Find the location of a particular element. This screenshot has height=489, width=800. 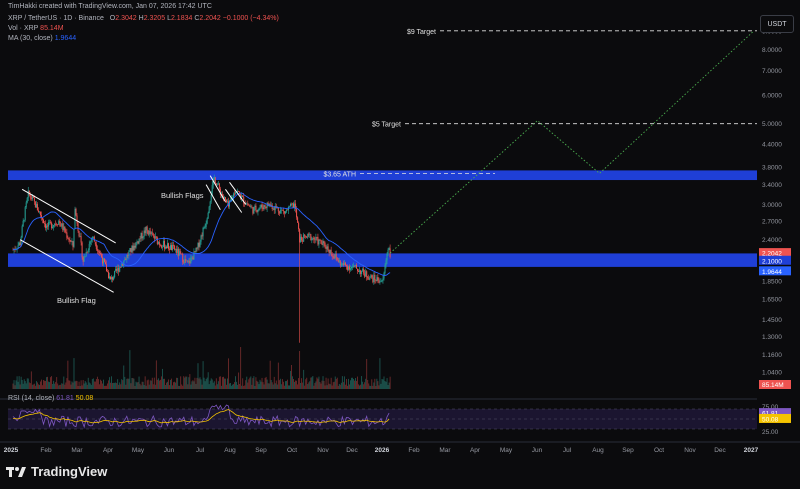

currency-label: USDT is located at coordinates (777, 24).